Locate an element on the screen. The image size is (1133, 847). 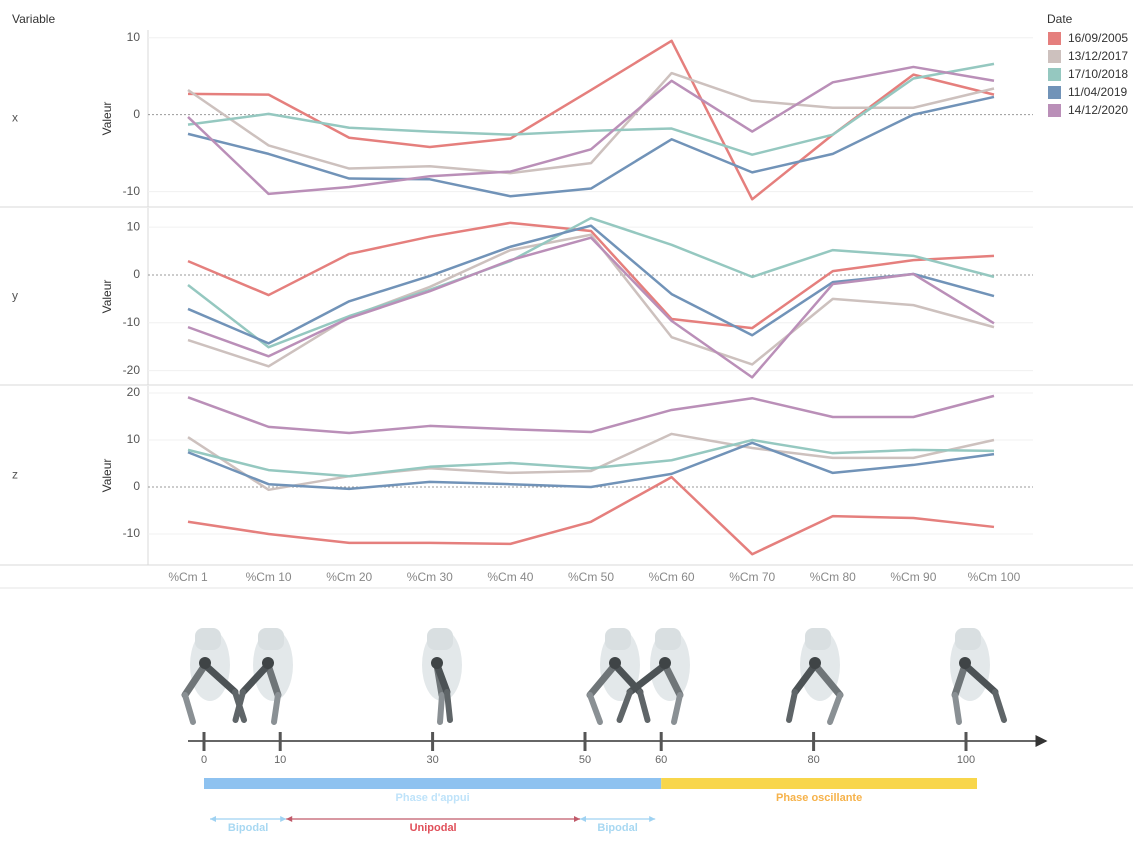
header: Variable is located at coordinates (33, 19).